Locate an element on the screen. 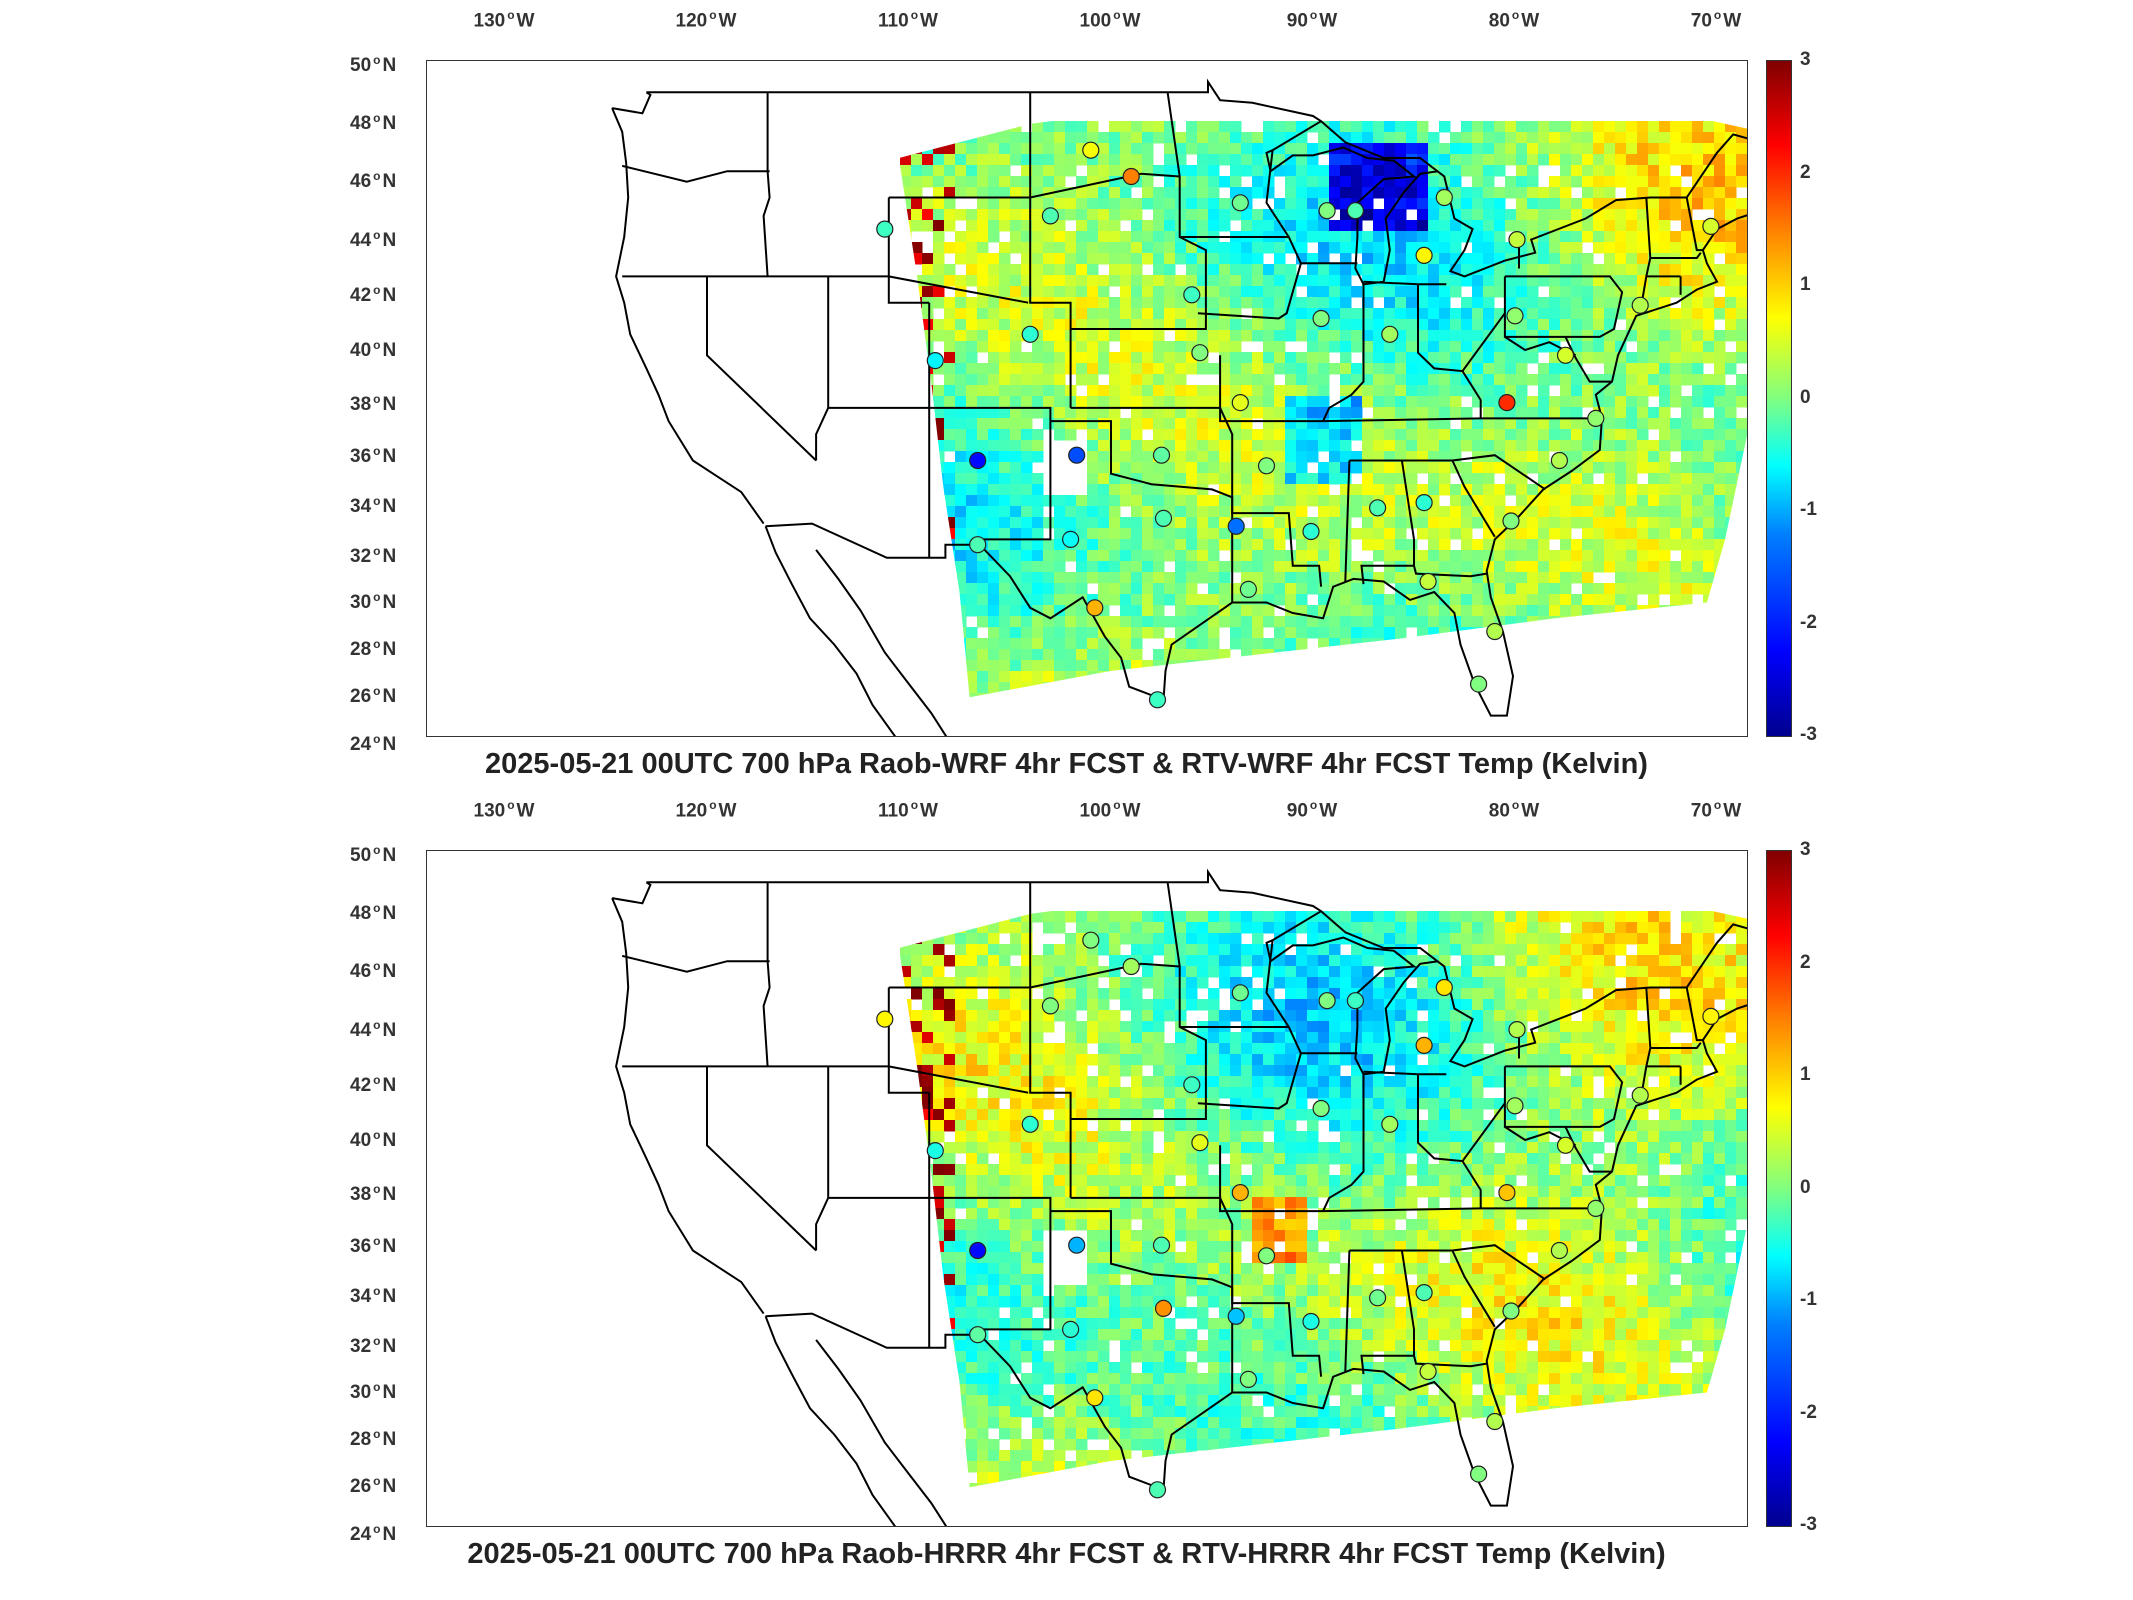  lon-value: 130 is located at coordinates (489, 811).